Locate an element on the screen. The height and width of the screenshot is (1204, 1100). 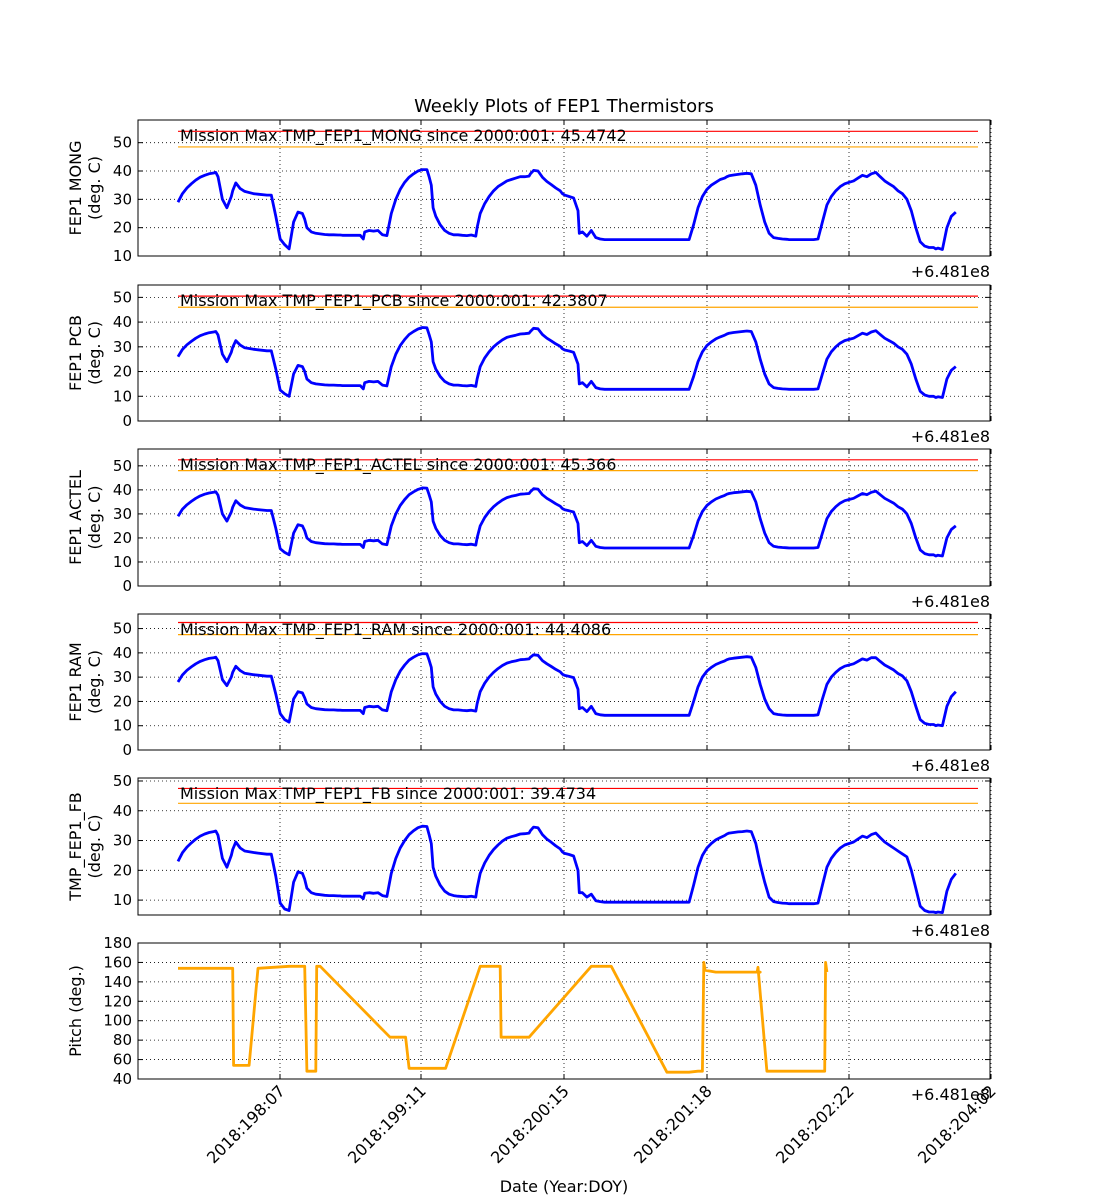
series-line-ram is located at coordinates (566, 690).